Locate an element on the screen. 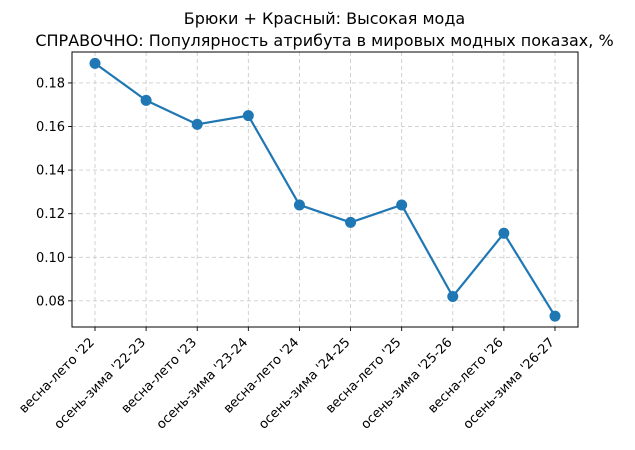 This screenshot has width=635, height=450. y-tick-label: 0.18 is located at coordinates (50, 83).